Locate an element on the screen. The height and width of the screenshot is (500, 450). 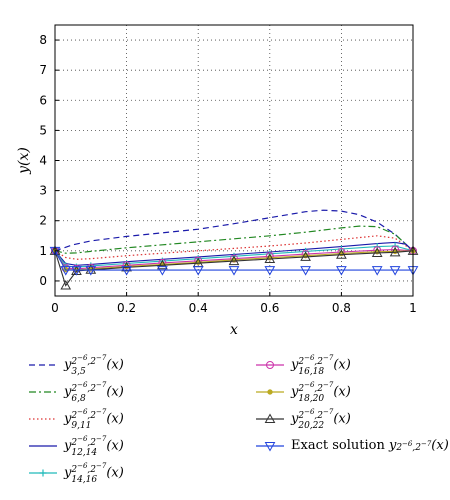
legend-label: y 2−6,2−7 20,22 (x) is located at coordinates (321, 419).